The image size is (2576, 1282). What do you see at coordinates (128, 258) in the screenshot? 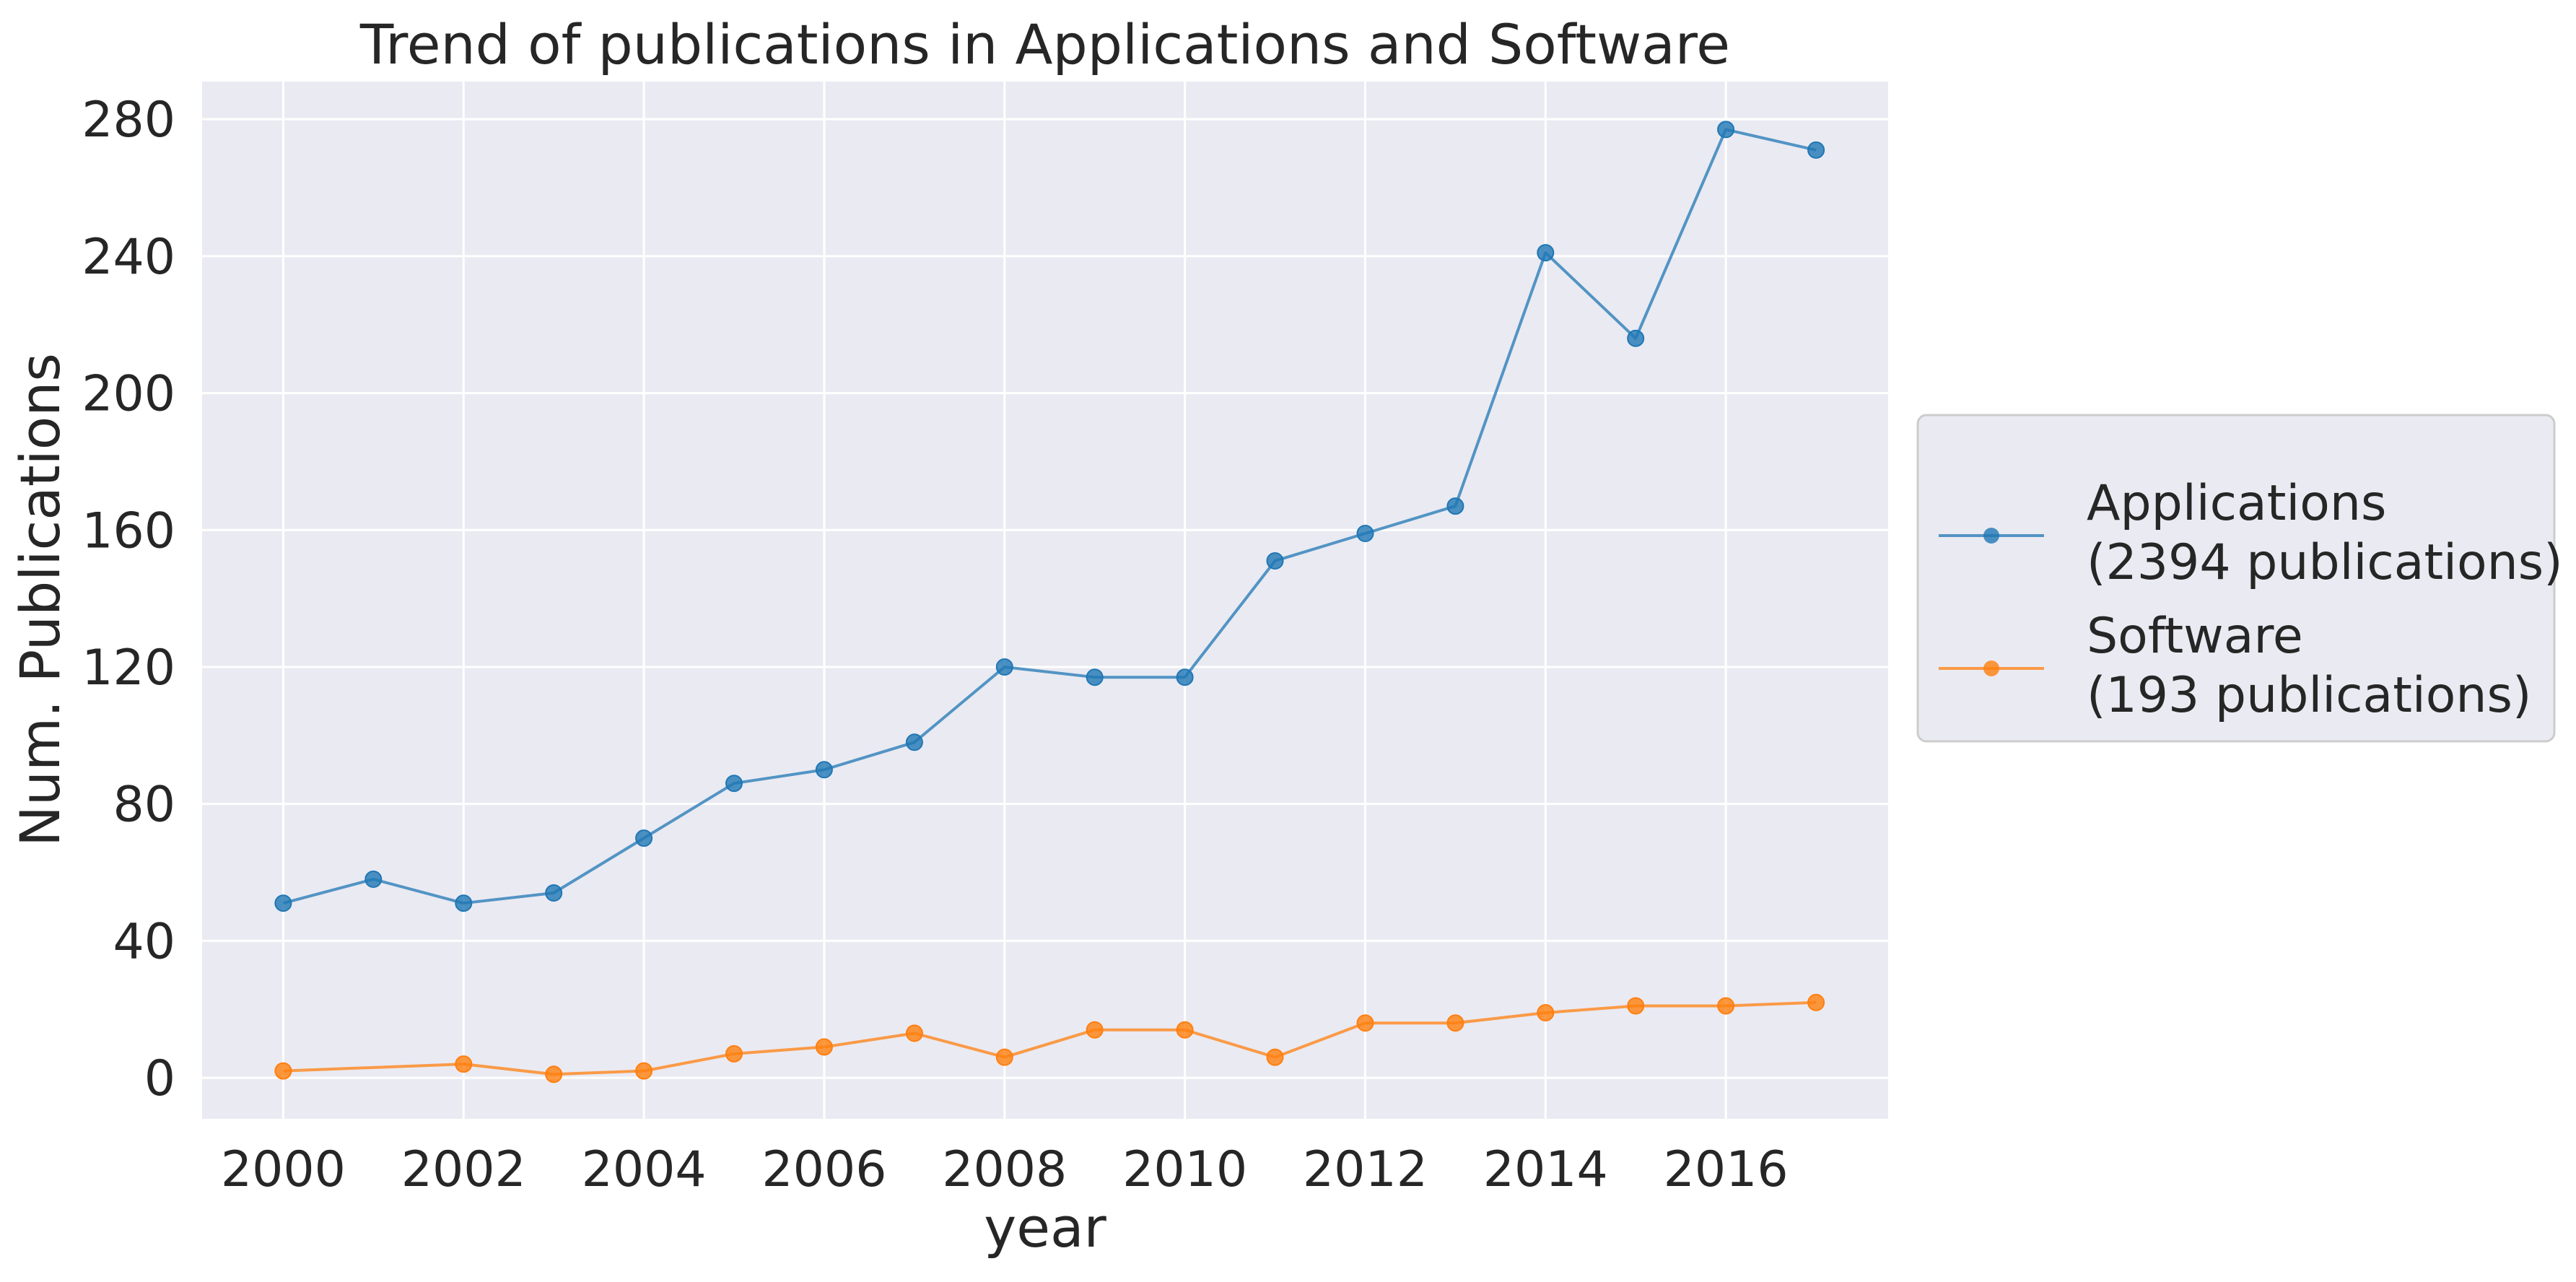
I see `y-tick-label: 240` at bounding box center [128, 258].